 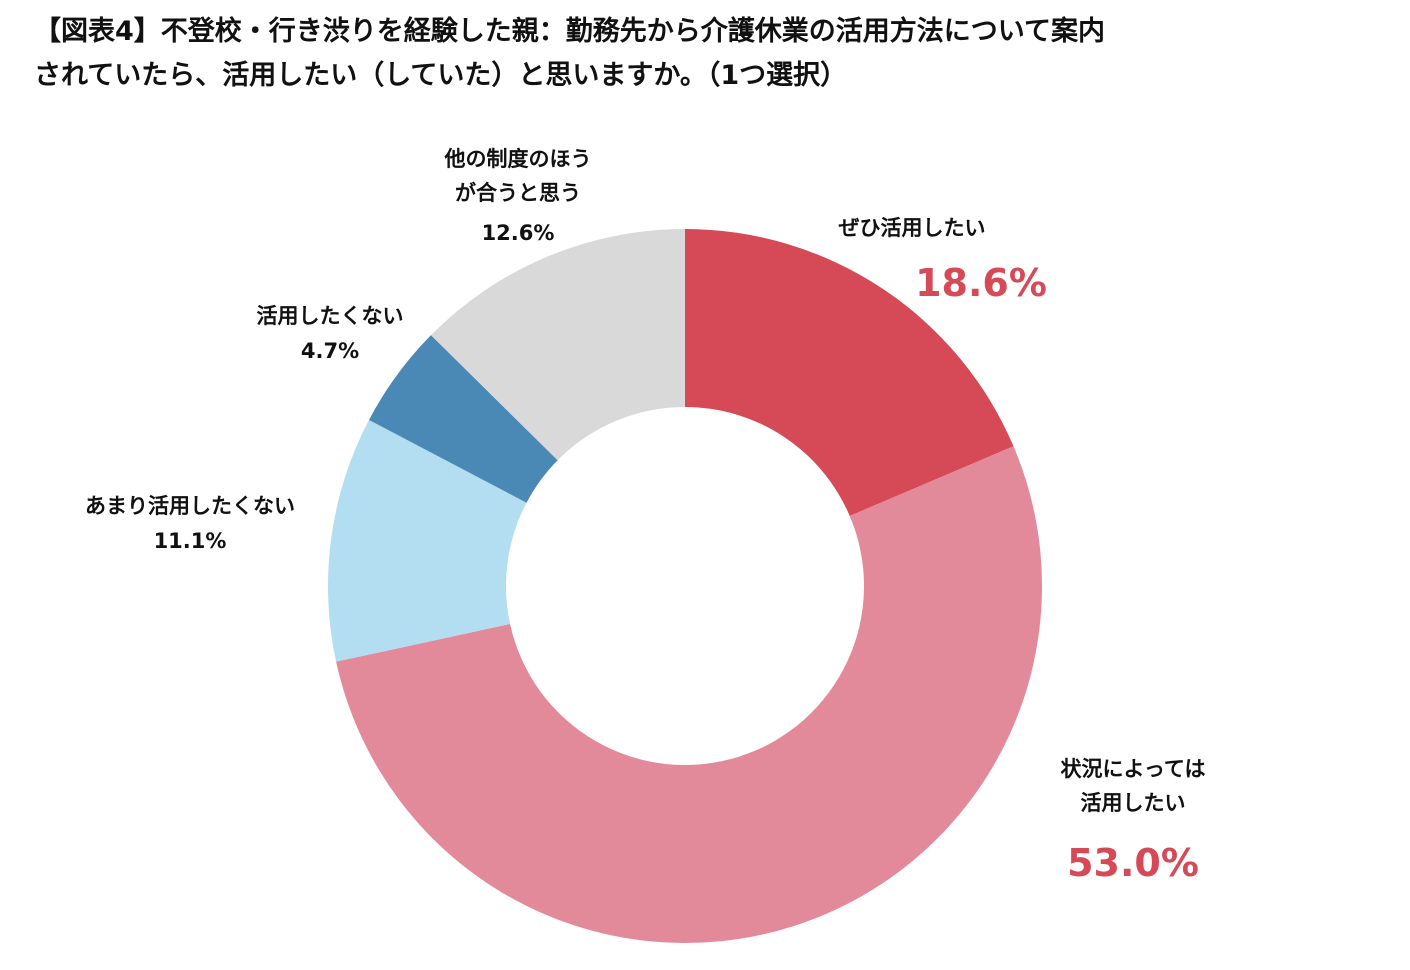 What do you see at coordinates (1133, 863) in the screenshot?
I see `slice-value-joukyou: 53.0%` at bounding box center [1133, 863].